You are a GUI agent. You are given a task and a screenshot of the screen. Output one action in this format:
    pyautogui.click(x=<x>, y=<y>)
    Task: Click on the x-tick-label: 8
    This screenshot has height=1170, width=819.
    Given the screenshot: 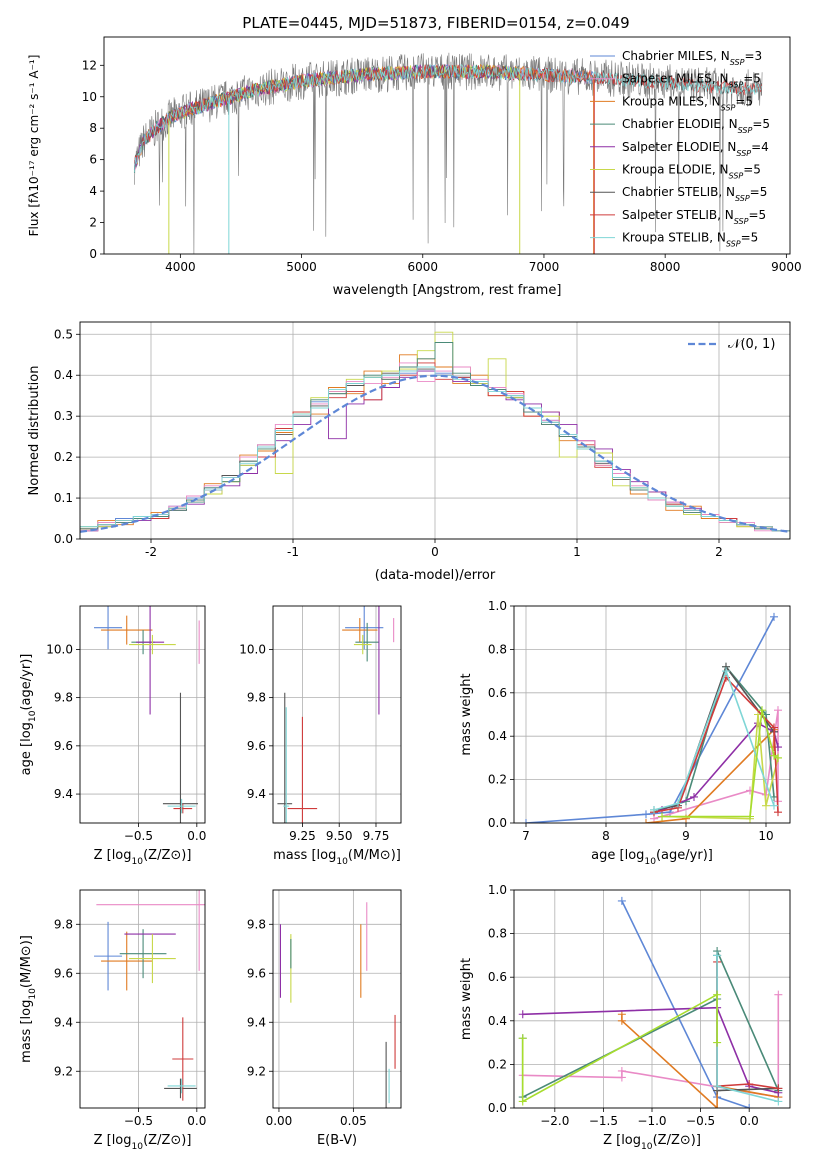 What is the action you would take?
    pyautogui.click(x=606, y=836)
    